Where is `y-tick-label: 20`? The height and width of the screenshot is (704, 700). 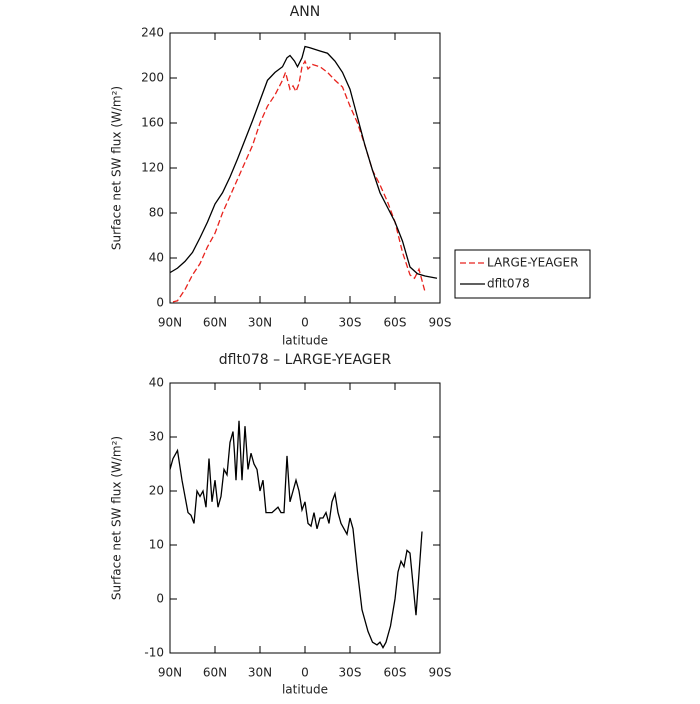
y-tick-label: 20 is located at coordinates (156, 491).